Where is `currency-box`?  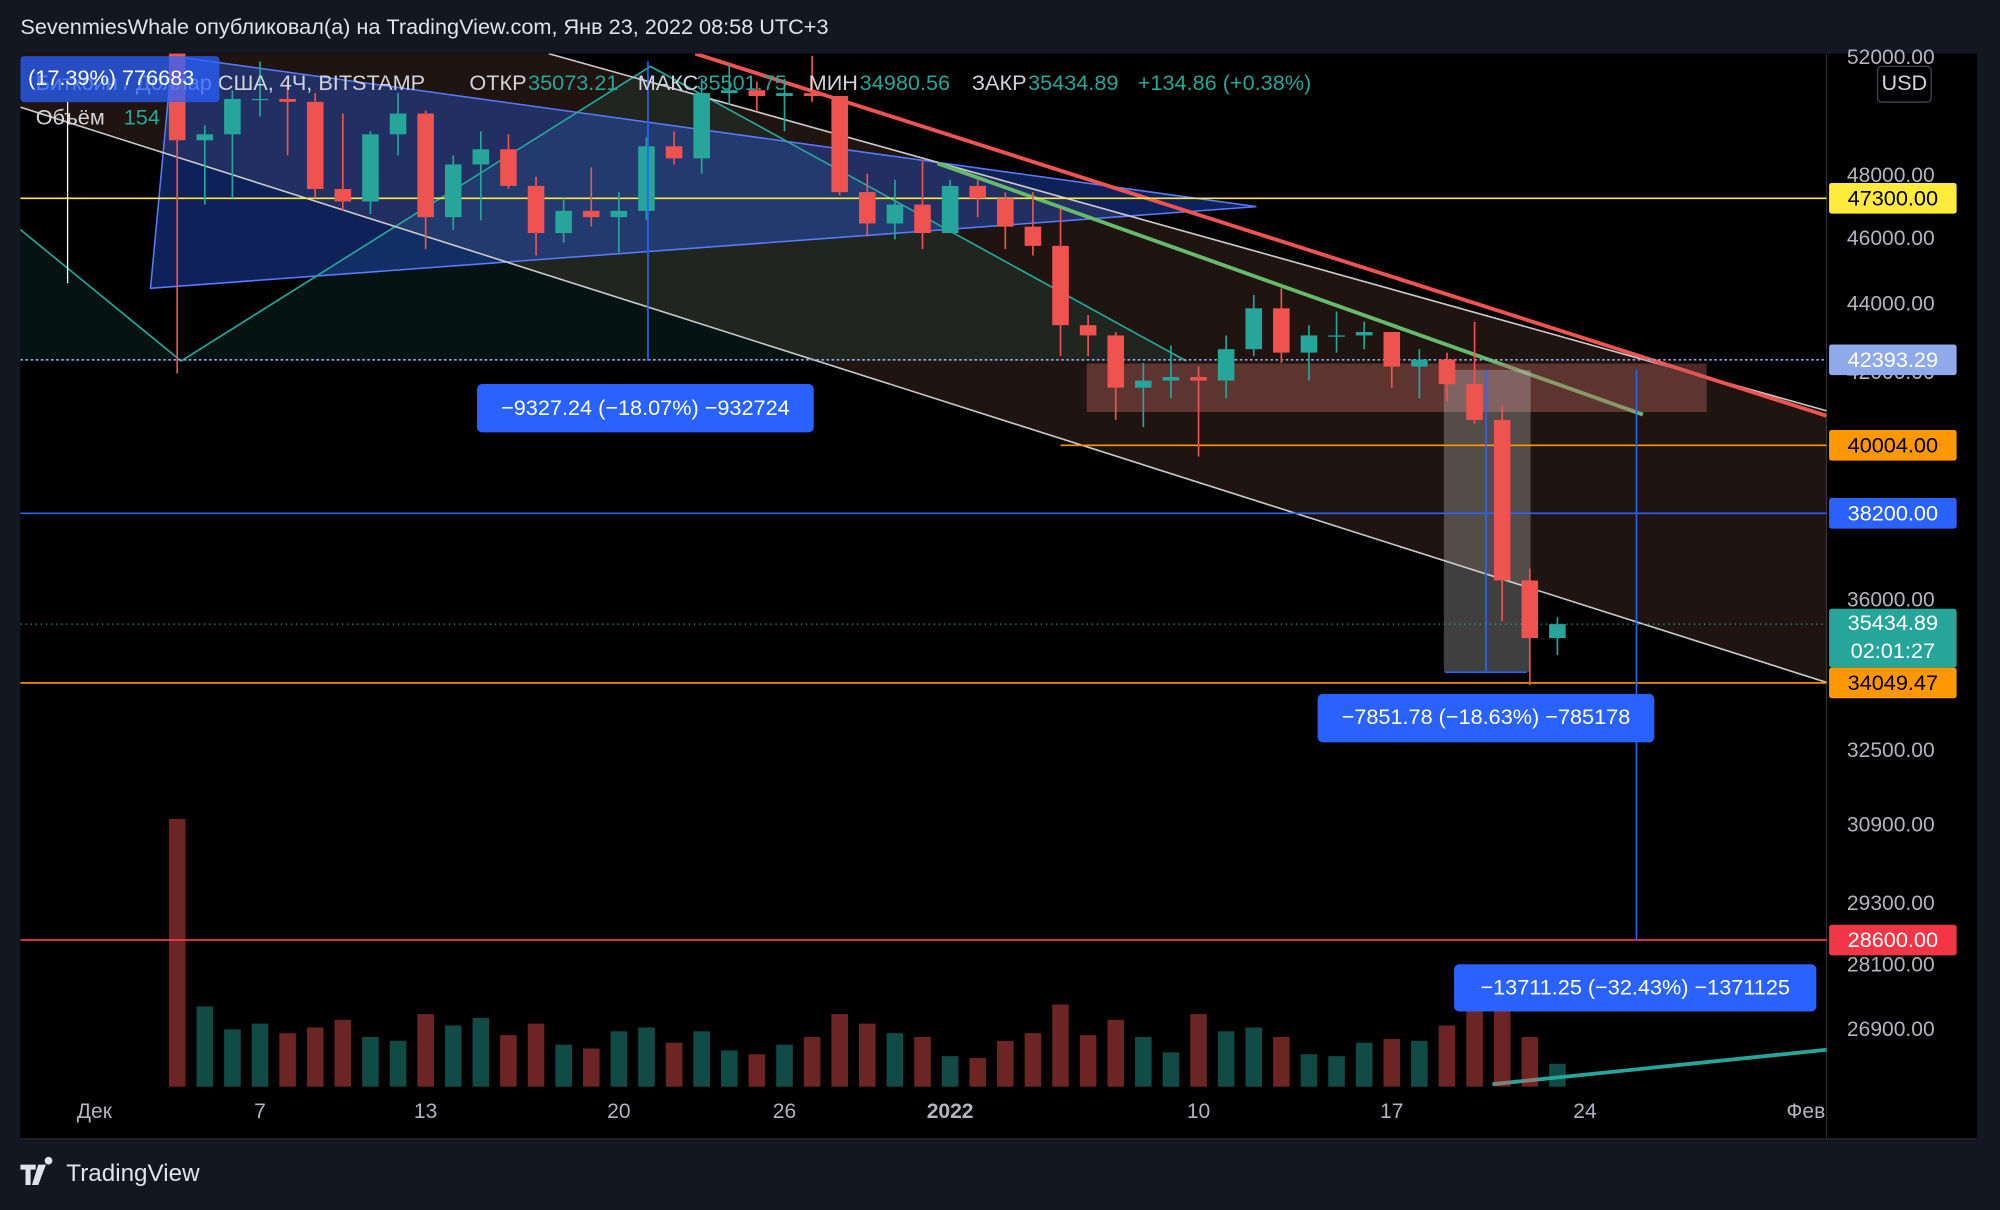
currency-box is located at coordinates (1904, 84).